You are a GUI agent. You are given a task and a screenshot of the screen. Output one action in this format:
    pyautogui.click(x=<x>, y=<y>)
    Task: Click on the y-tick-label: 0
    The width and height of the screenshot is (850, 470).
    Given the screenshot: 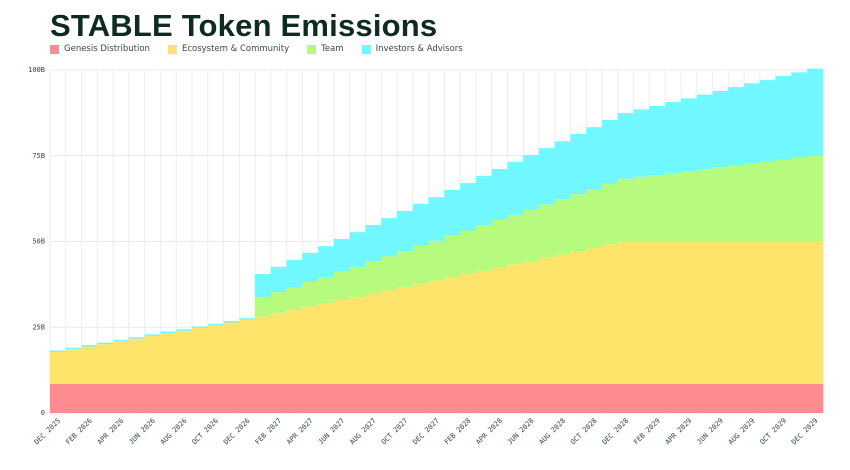 What is the action you would take?
    pyautogui.click(x=43, y=413)
    